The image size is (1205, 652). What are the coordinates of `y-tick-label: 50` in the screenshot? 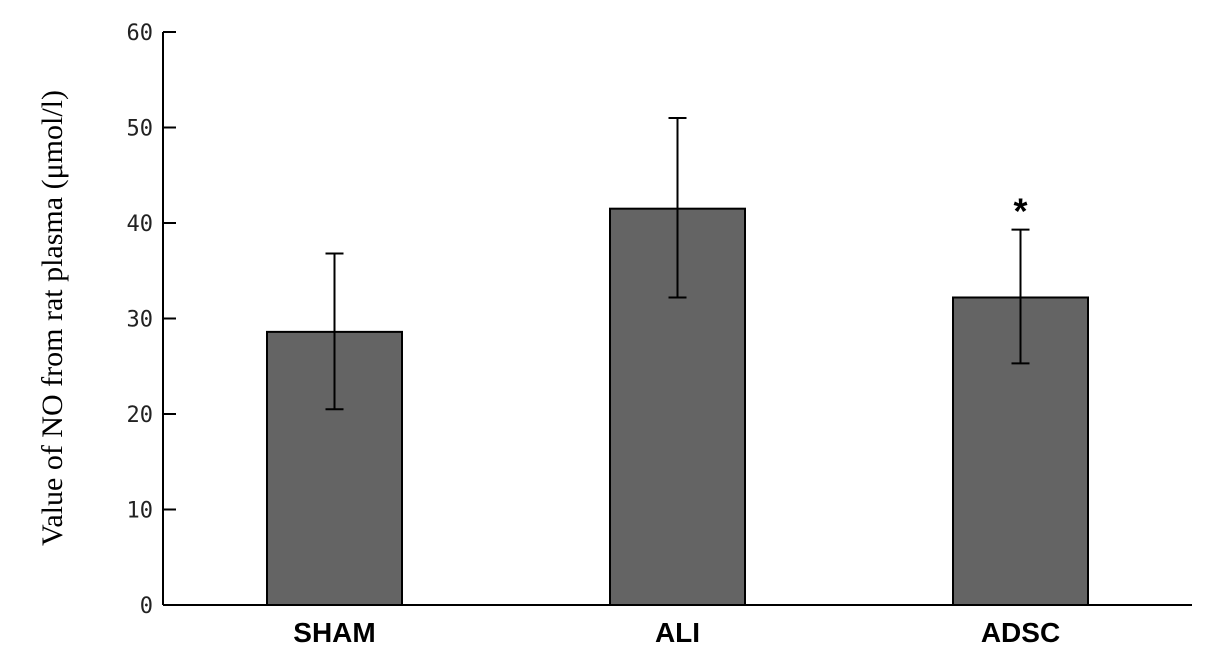 It's located at (140, 129).